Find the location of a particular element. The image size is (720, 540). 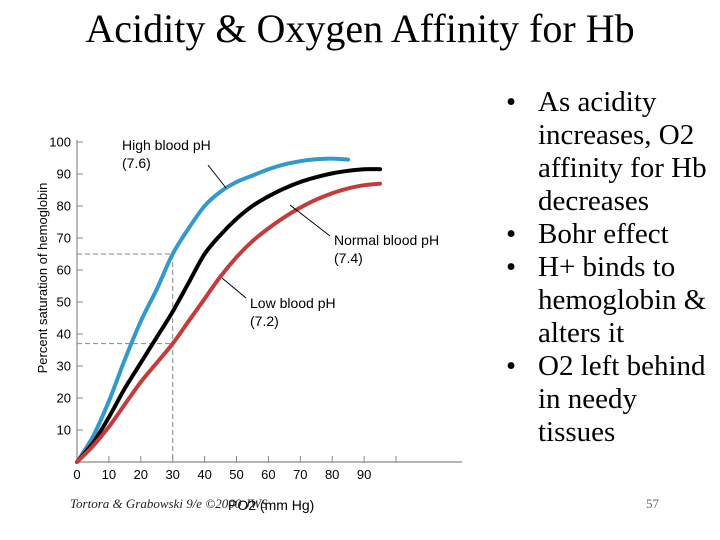

y-tick-label: 20 is located at coordinates (64, 398).